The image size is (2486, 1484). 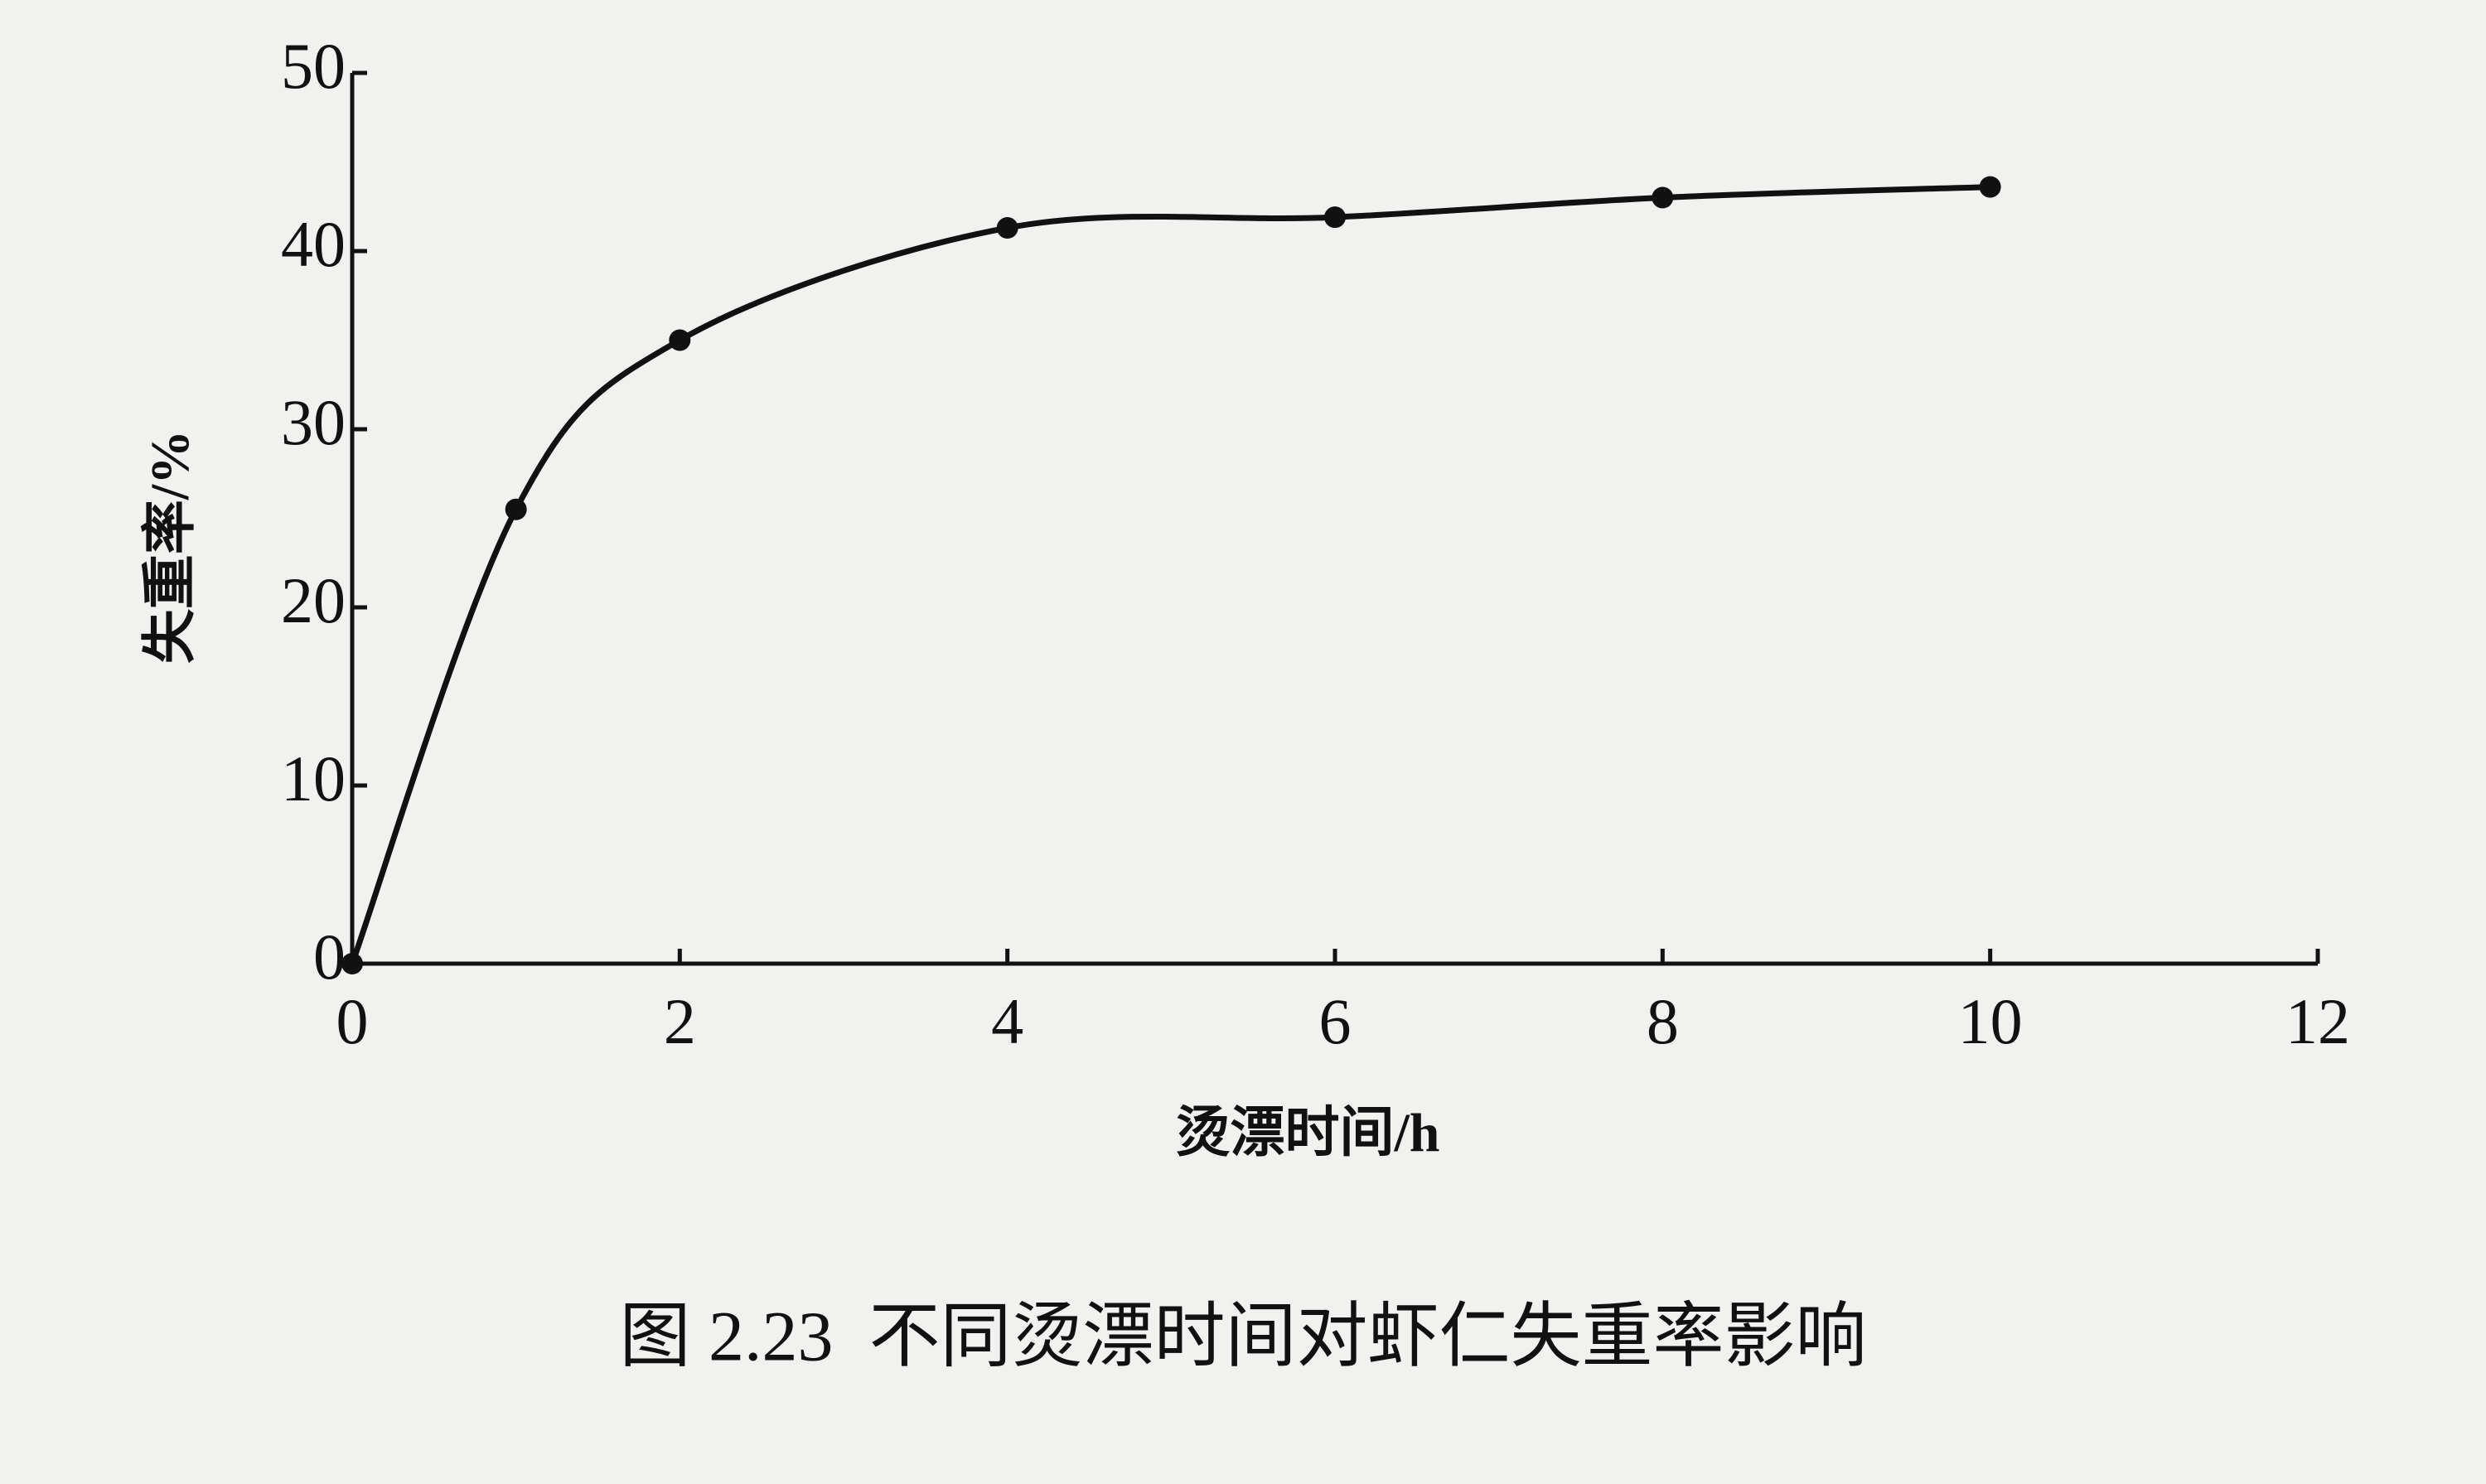 What do you see at coordinates (1307, 1133) in the screenshot?
I see `x-axis-title: 烫漂时间/h` at bounding box center [1307, 1133].